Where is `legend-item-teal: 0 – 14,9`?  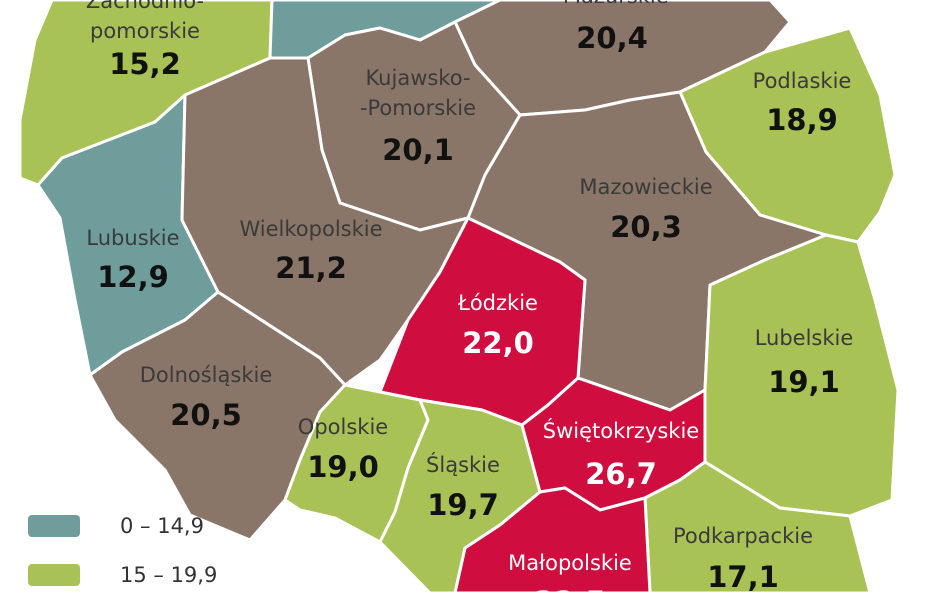
legend-item-teal: 0 – 14,9 is located at coordinates (116, 526).